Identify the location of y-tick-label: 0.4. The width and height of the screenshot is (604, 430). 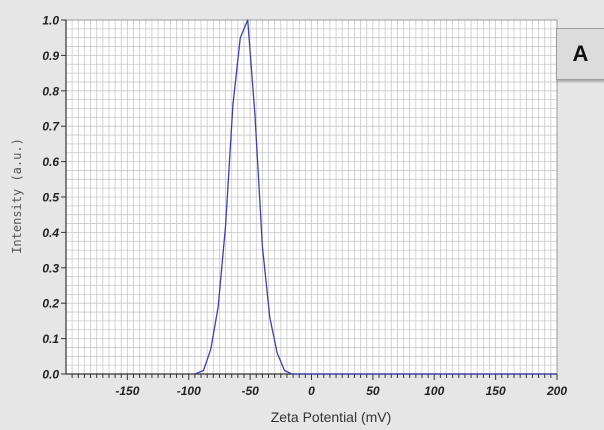
(50, 233).